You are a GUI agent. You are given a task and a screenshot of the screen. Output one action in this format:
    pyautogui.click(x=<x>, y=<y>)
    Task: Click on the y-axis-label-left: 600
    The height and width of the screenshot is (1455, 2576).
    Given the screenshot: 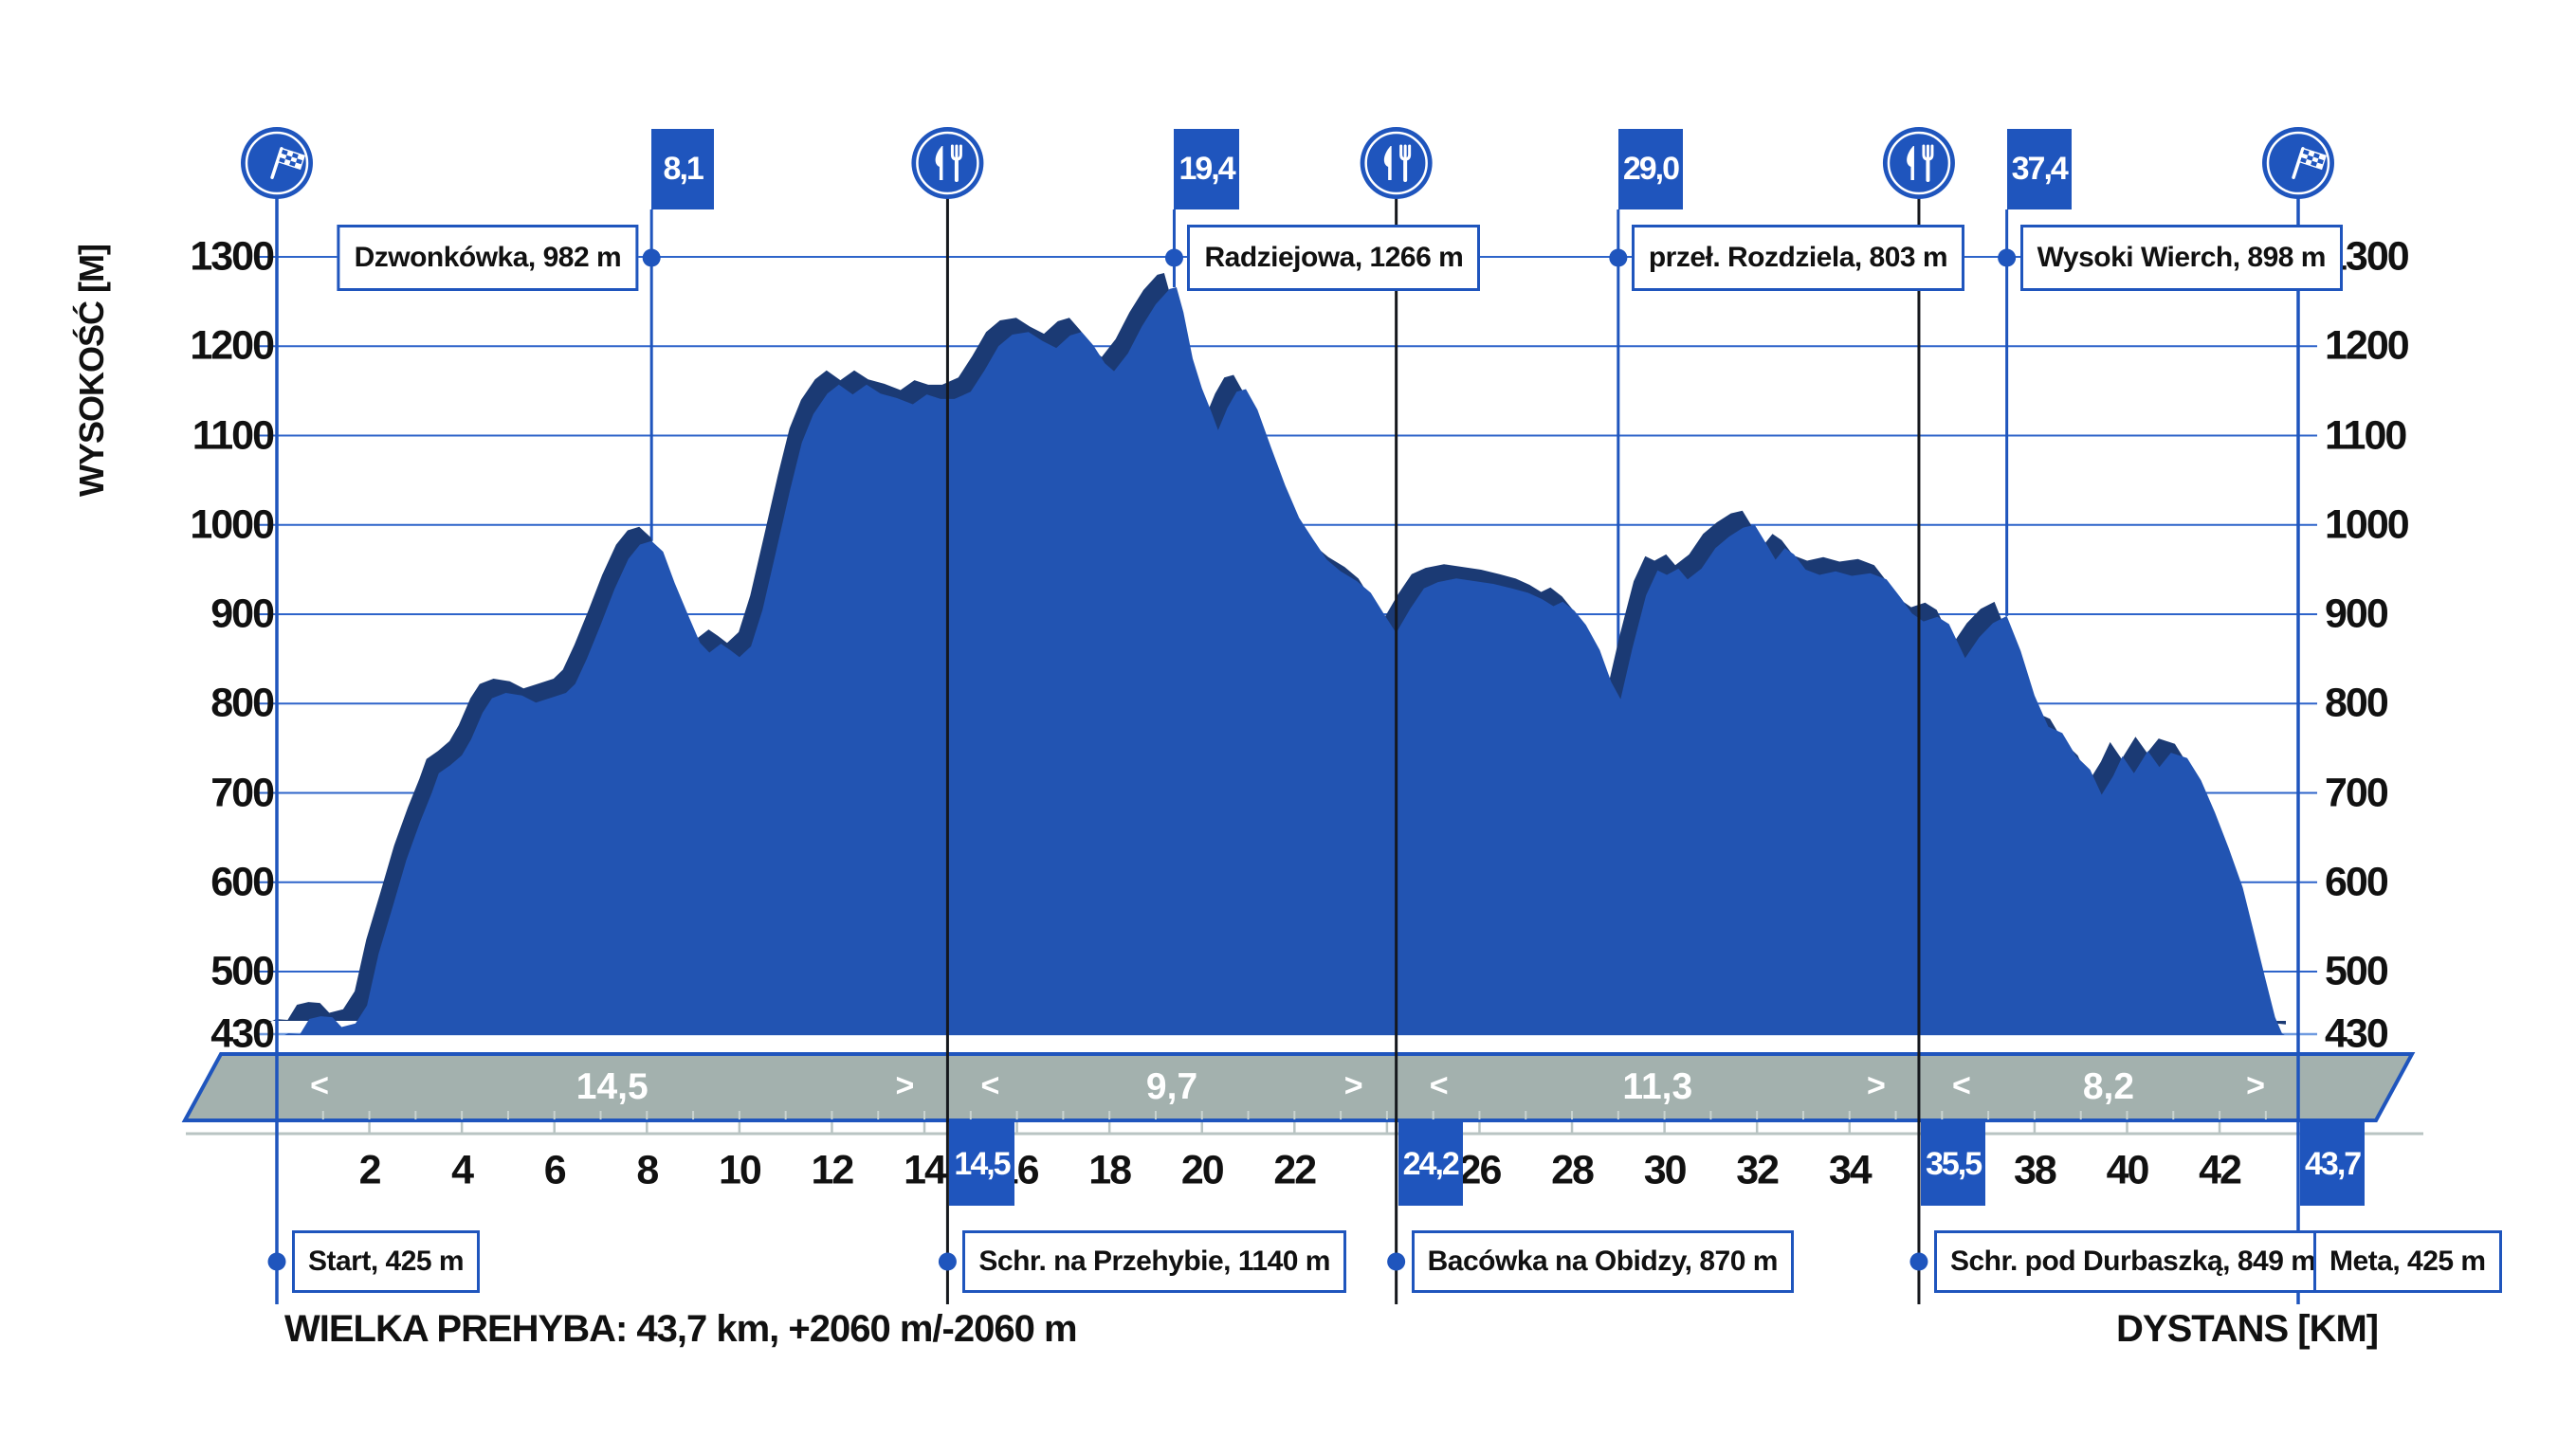 What is the action you would take?
    pyautogui.click(x=242, y=882)
    